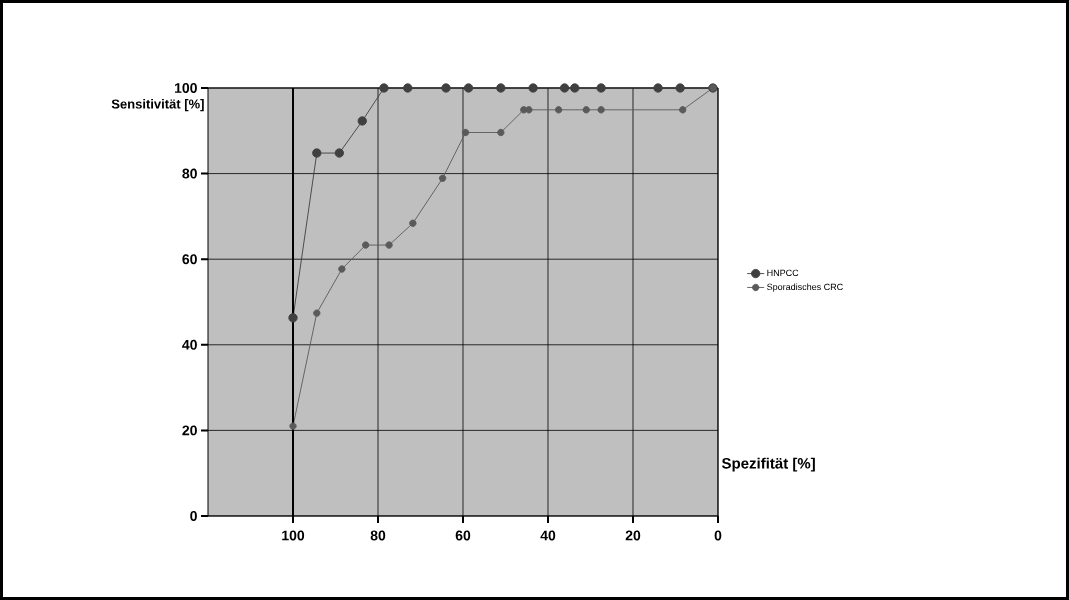 Image resolution: width=1069 pixels, height=600 pixels. What do you see at coordinates (185, 88) in the screenshot?
I see `y-tick-label: 100` at bounding box center [185, 88].